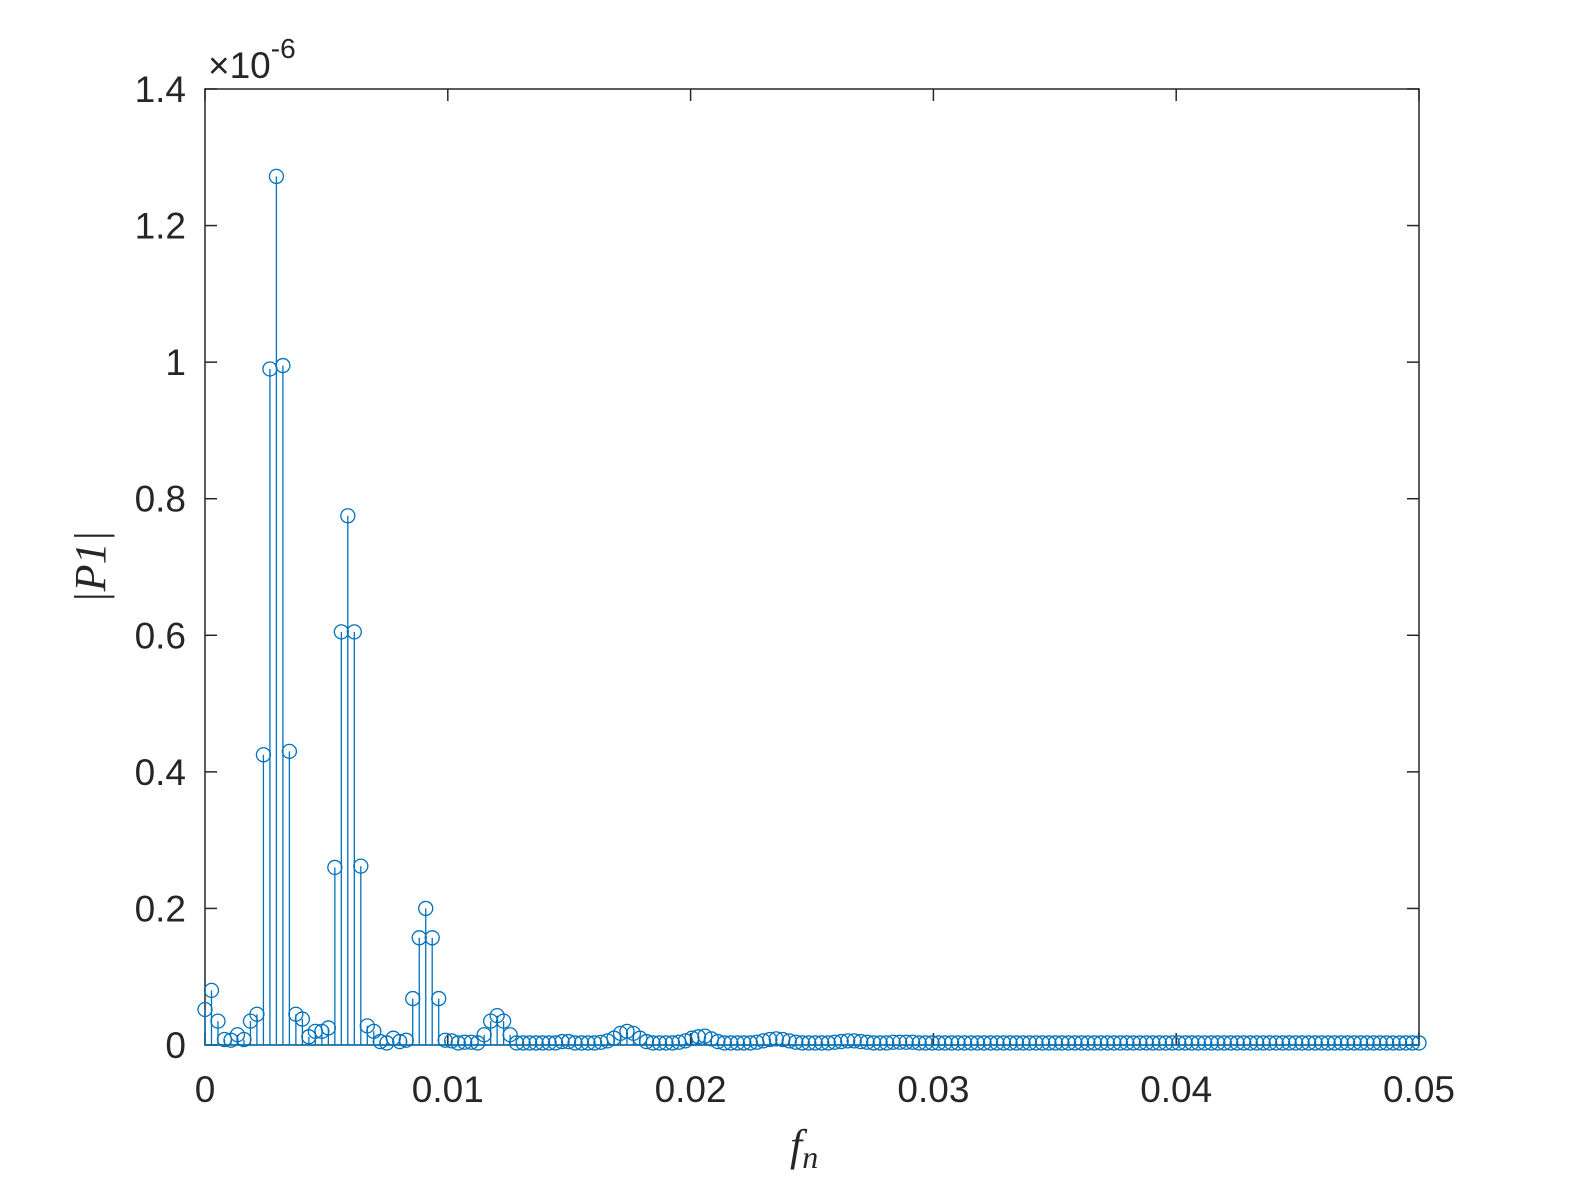  What do you see at coordinates (448, 1089) in the screenshot?
I see `x-tick-label: 0.01` at bounding box center [448, 1089].